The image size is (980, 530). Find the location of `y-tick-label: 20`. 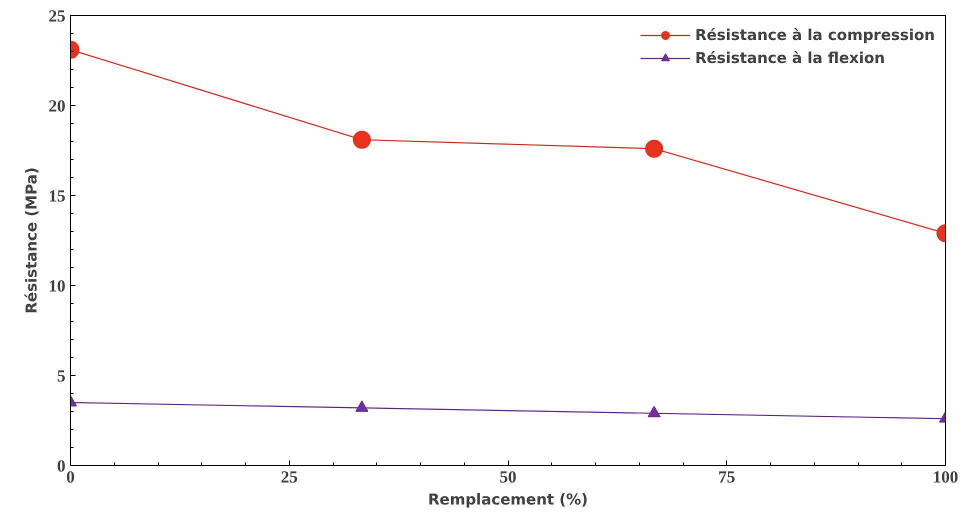

y-tick-label: 20 is located at coordinates (57, 106).